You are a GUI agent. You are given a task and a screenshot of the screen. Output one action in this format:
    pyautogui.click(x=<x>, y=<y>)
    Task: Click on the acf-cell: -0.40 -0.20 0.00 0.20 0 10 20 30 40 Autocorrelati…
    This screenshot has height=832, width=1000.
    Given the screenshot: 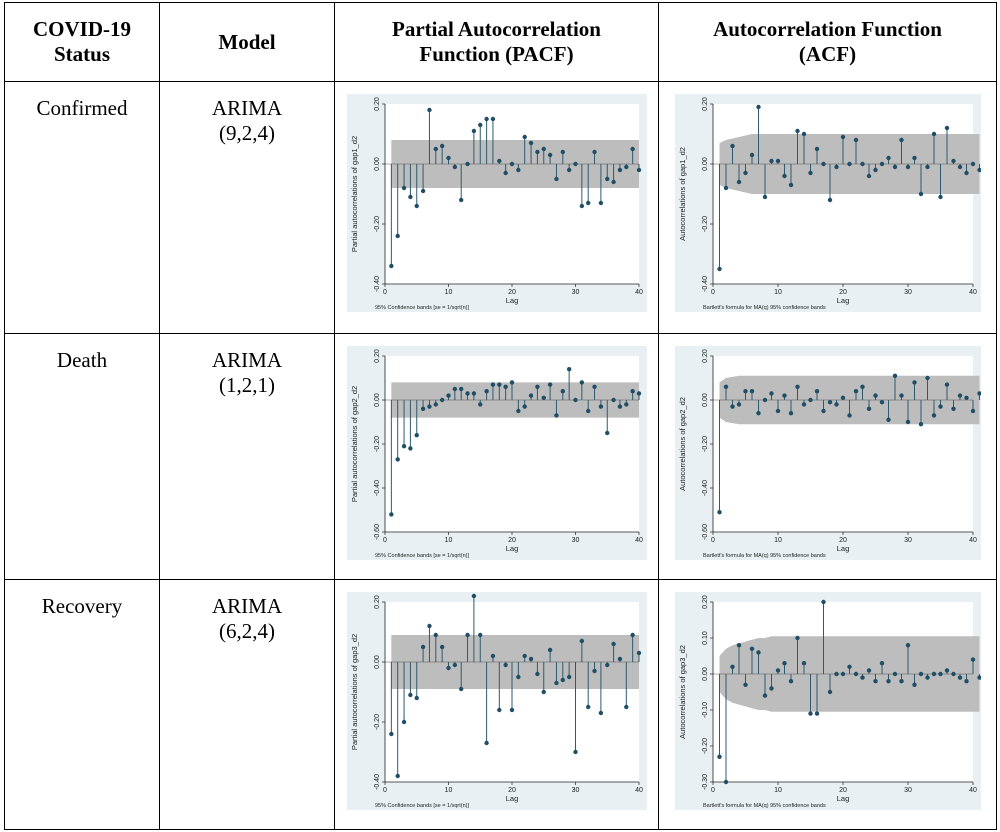 What is the action you would take?
    pyautogui.click(x=827, y=207)
    